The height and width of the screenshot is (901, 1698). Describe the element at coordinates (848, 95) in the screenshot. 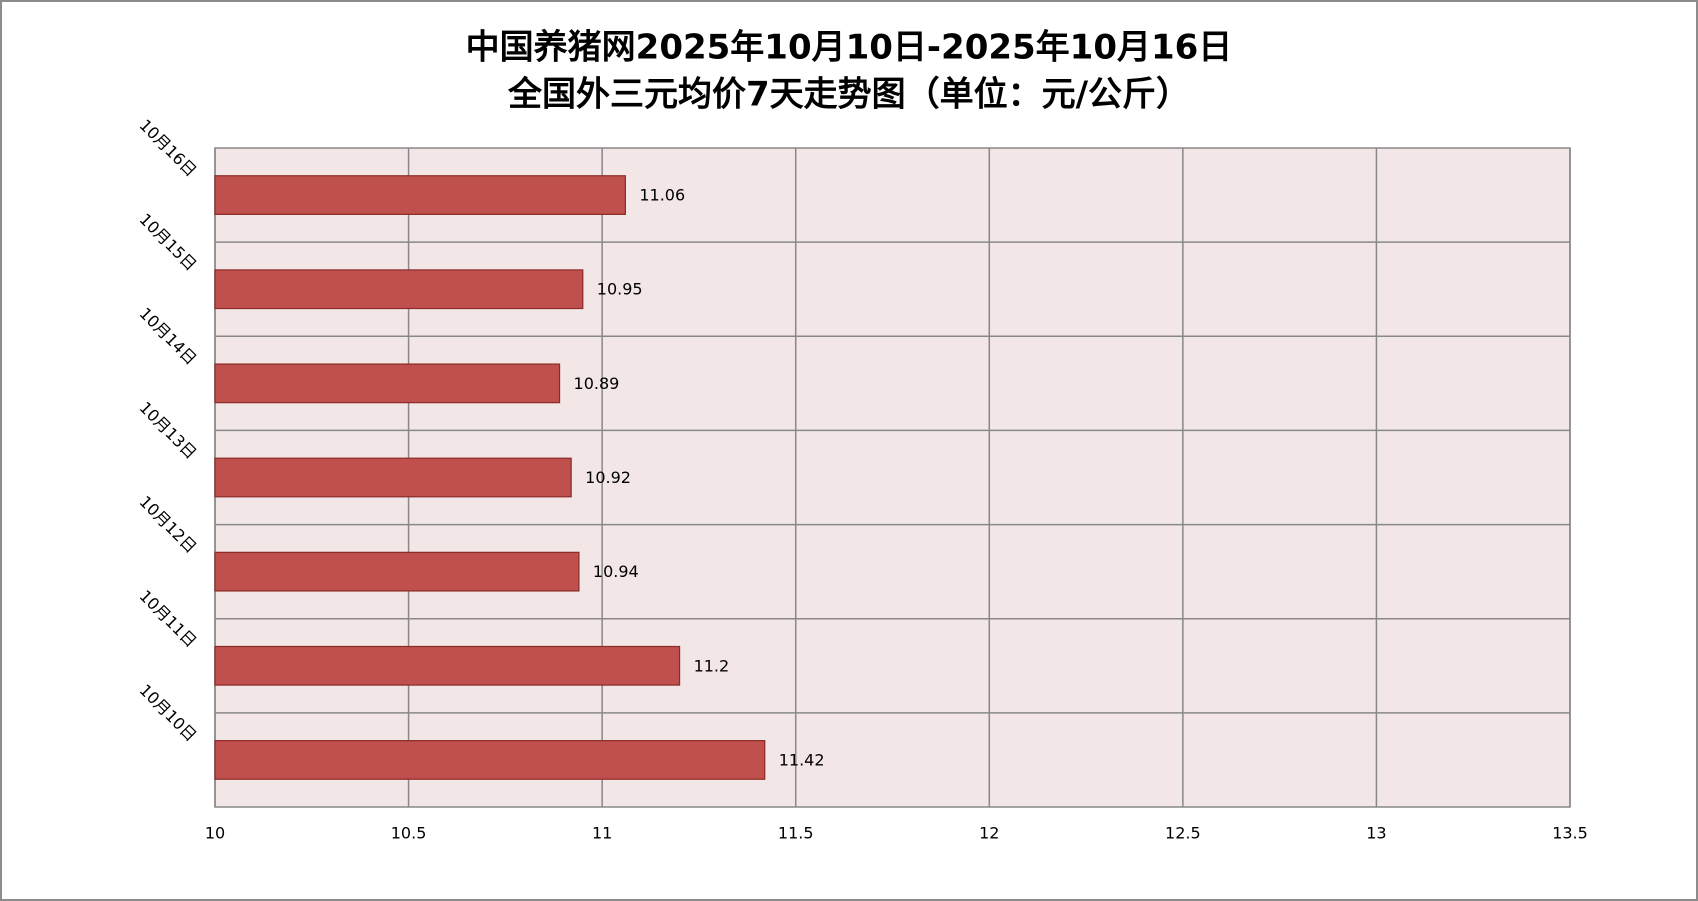

I see `chart-title: 全国外三元均价7天走势图（单位：元/公斤）` at that location.